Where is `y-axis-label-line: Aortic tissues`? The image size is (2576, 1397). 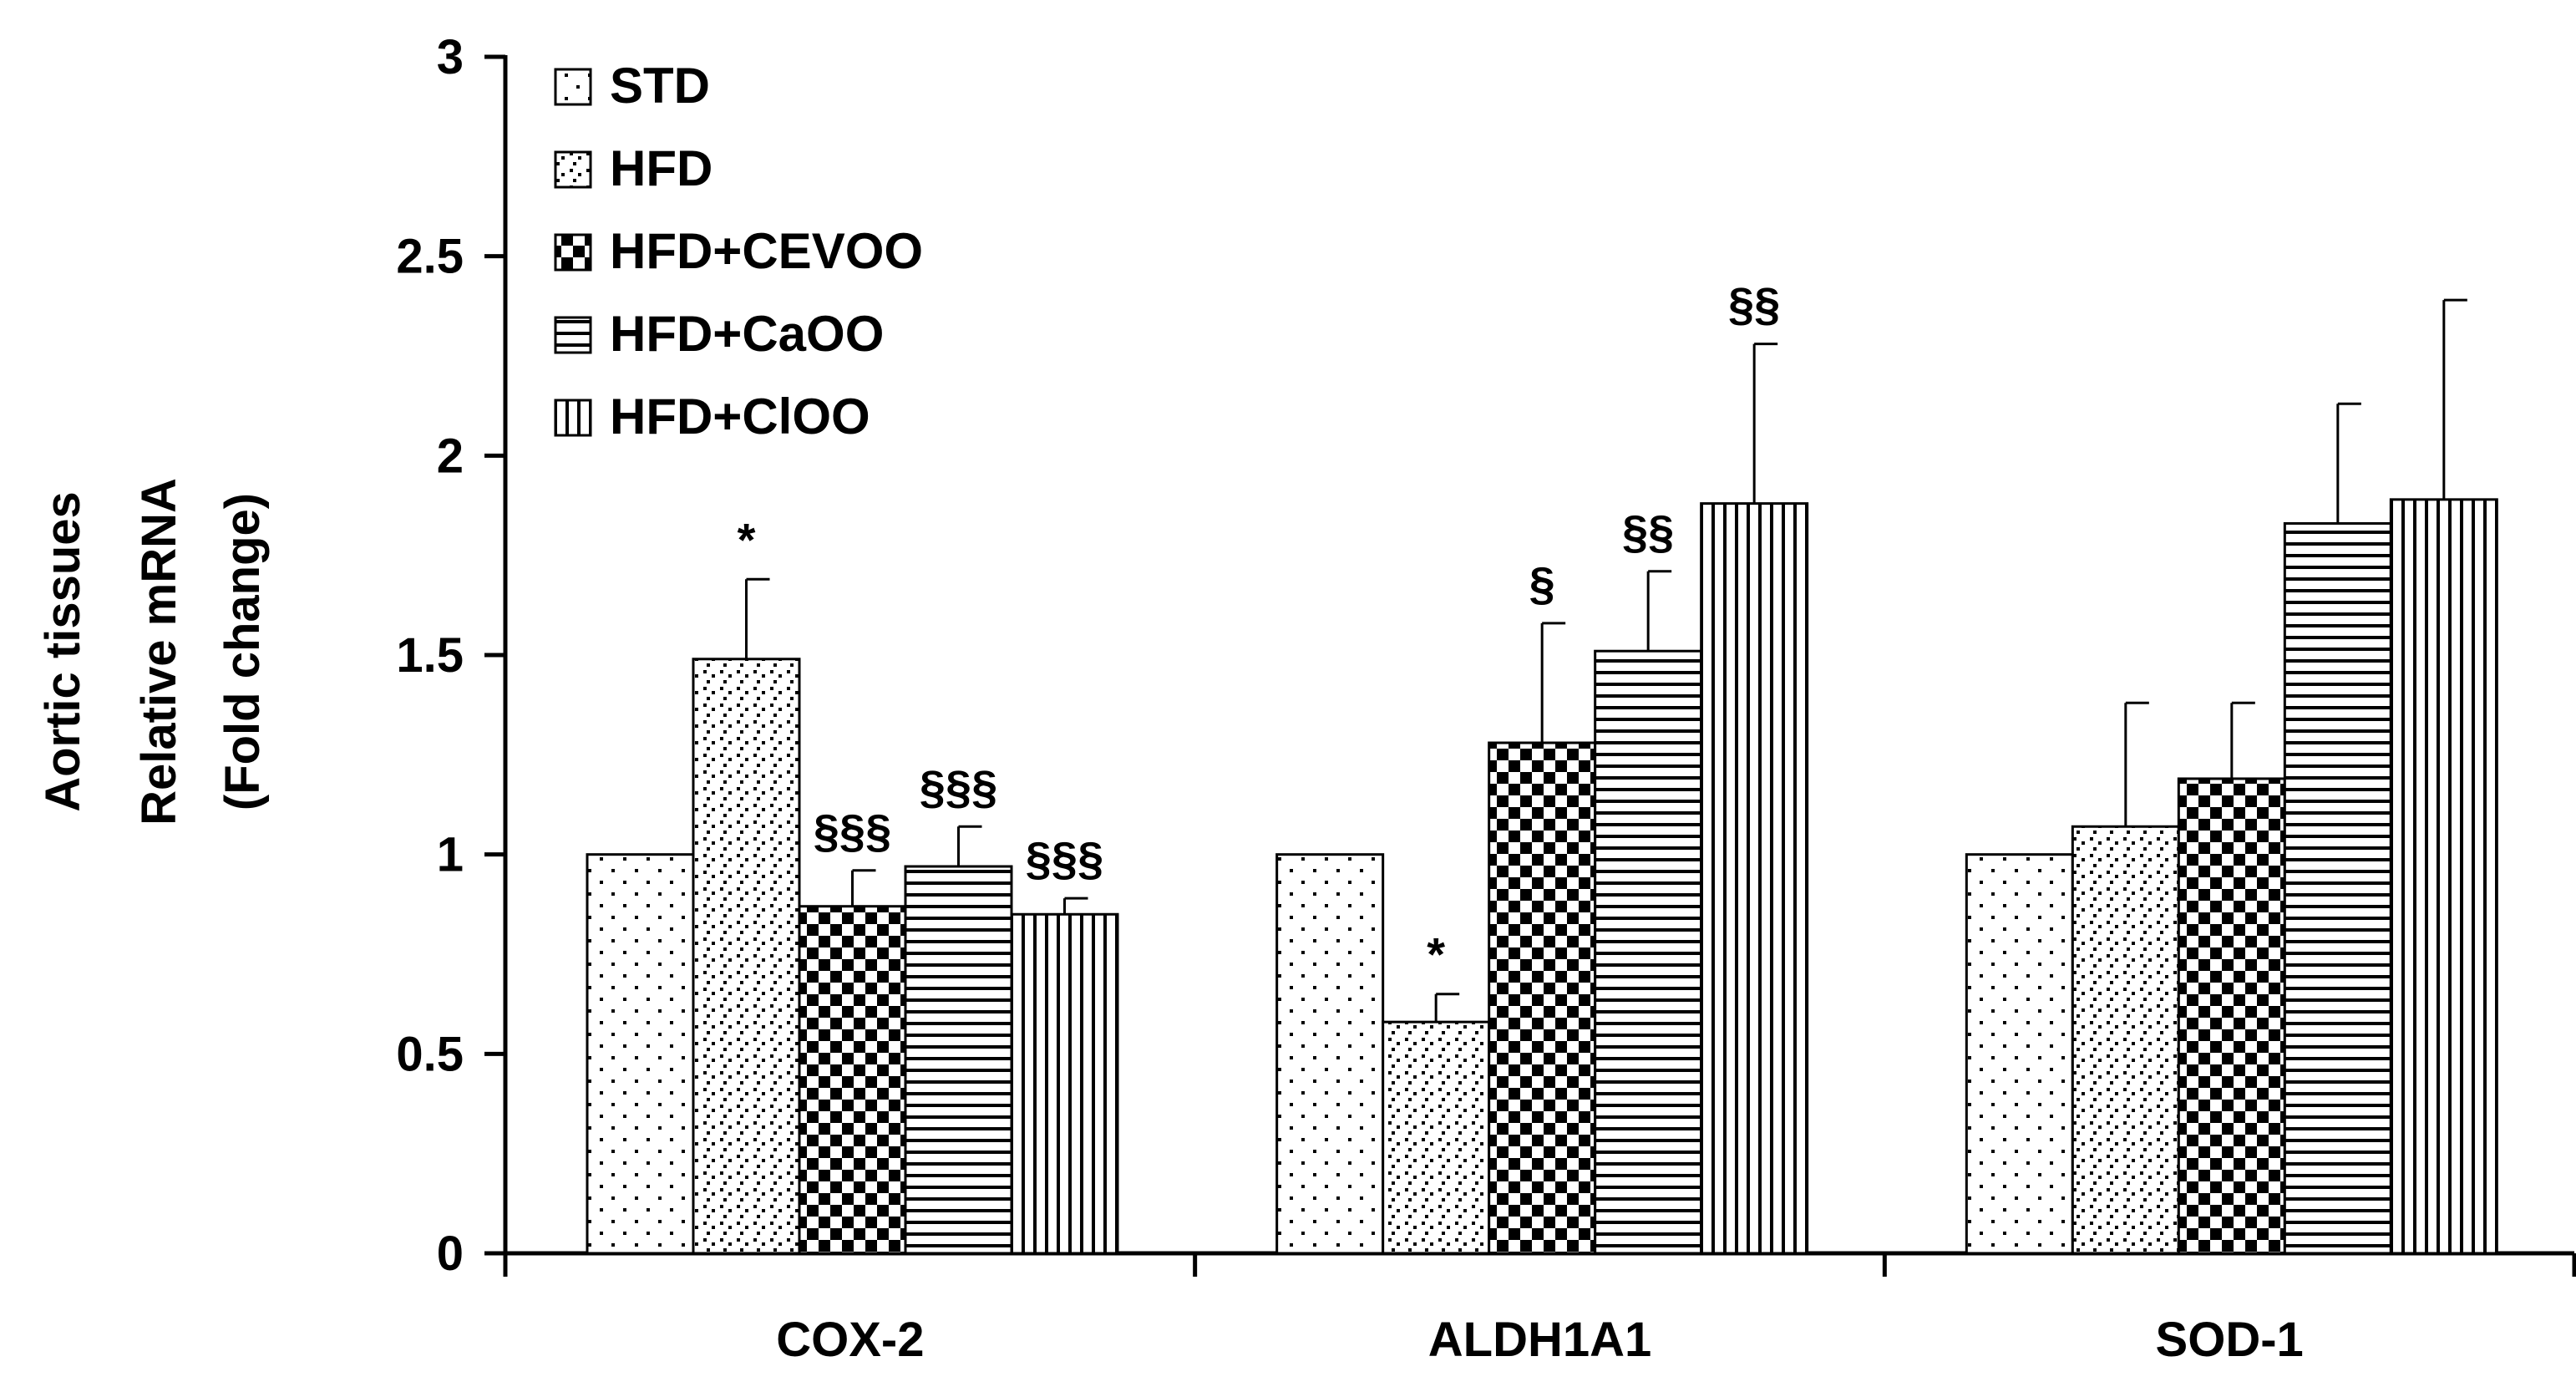 y-axis-label-line: Aortic tissues is located at coordinates (63, 651).